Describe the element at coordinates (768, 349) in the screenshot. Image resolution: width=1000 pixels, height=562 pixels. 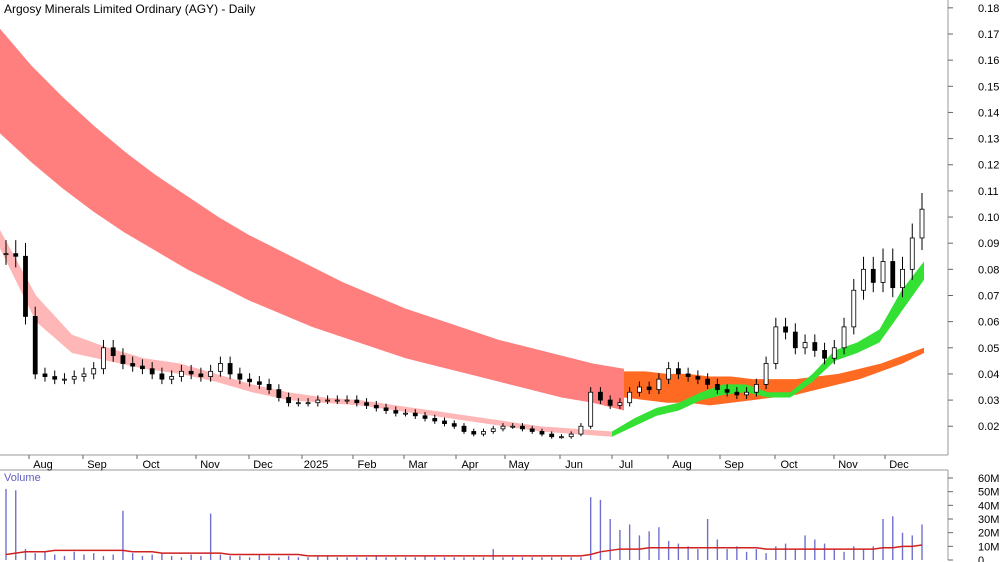
I see `short-term-uptrend-band` at that location.